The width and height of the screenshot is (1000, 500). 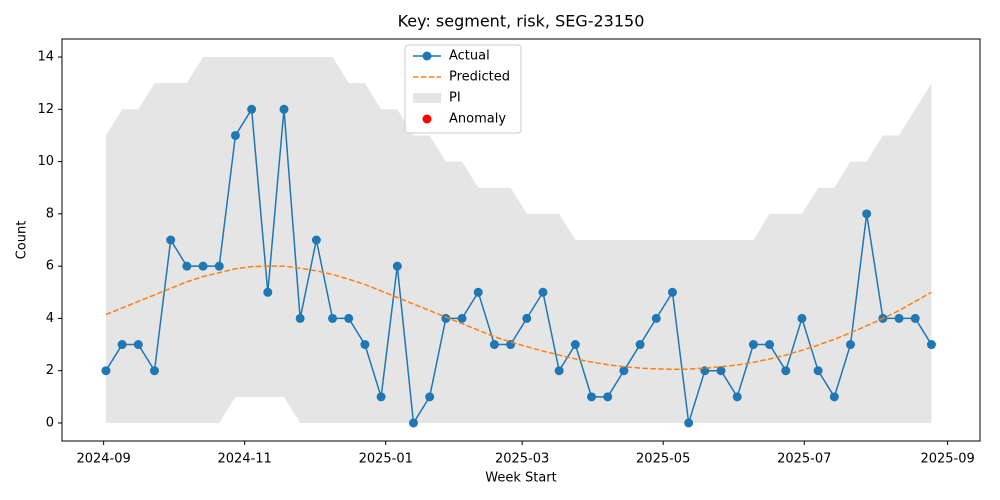 I want to click on x-tick-label: 2024-11, so click(x=245, y=459).